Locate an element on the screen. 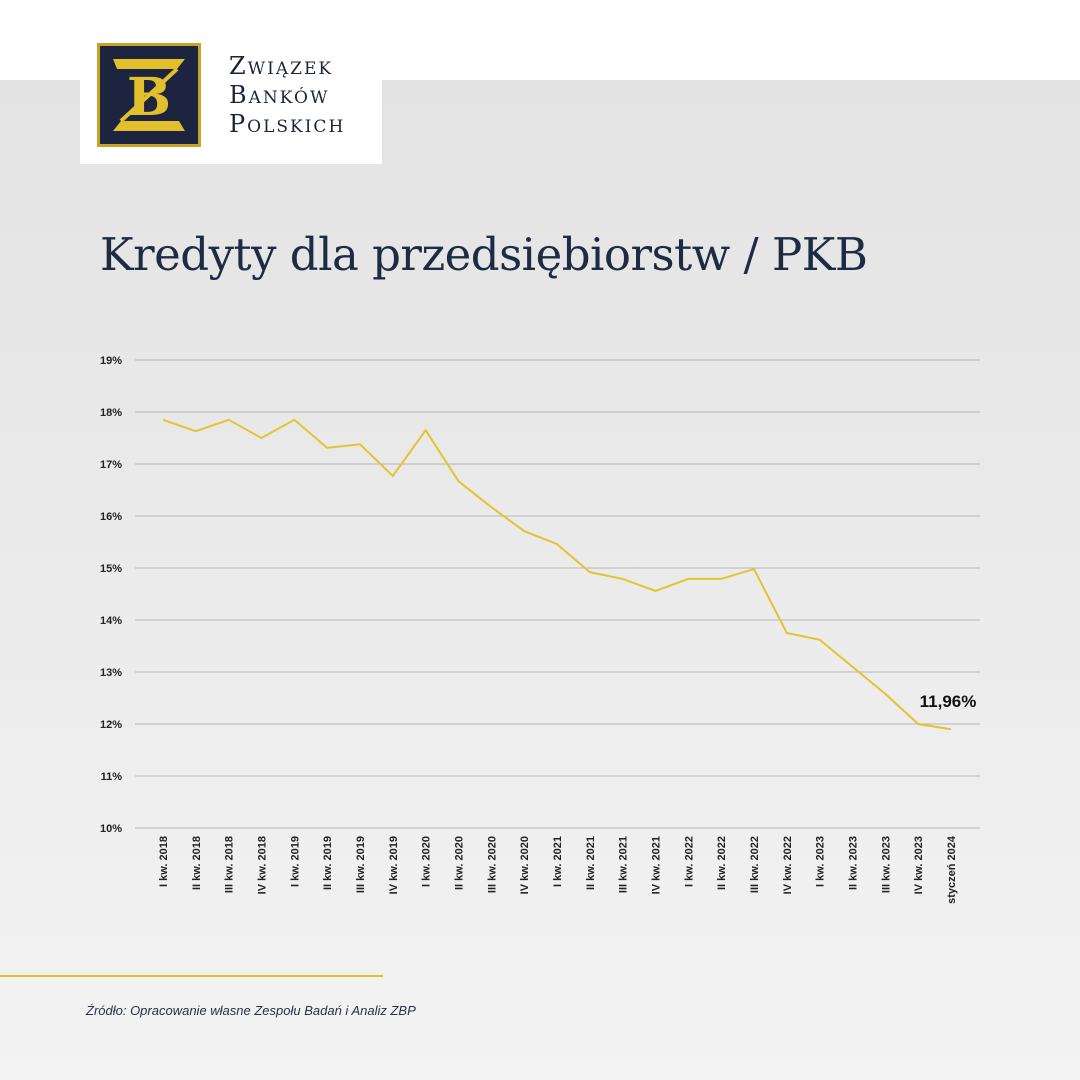 The height and width of the screenshot is (1080, 1080). x-tick-label: II kw. 2022 is located at coordinates (722, 863).